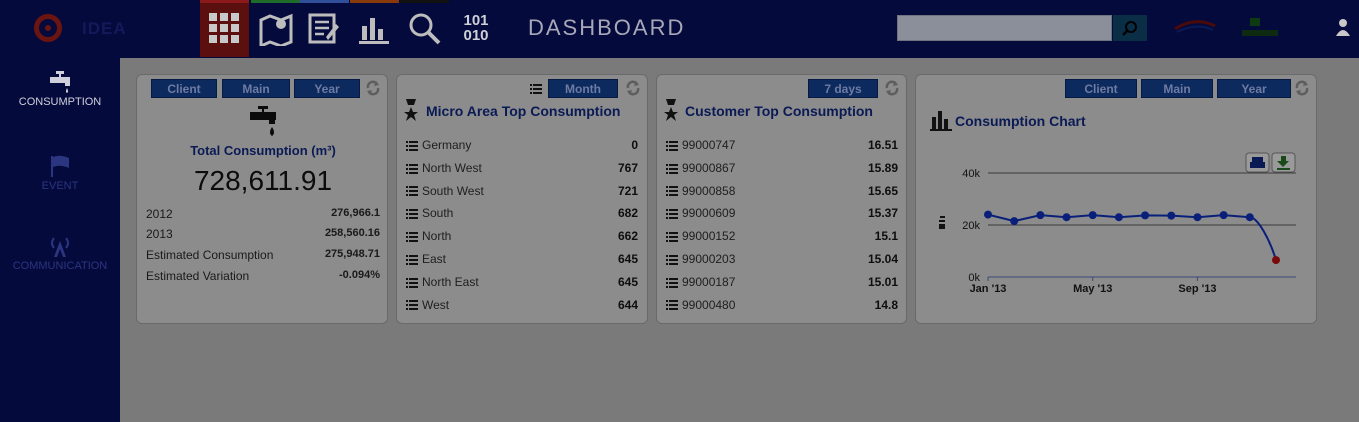 The width and height of the screenshot is (1359, 422). What do you see at coordinates (522, 145) in the screenshot?
I see `list-item: Germany 0` at bounding box center [522, 145].